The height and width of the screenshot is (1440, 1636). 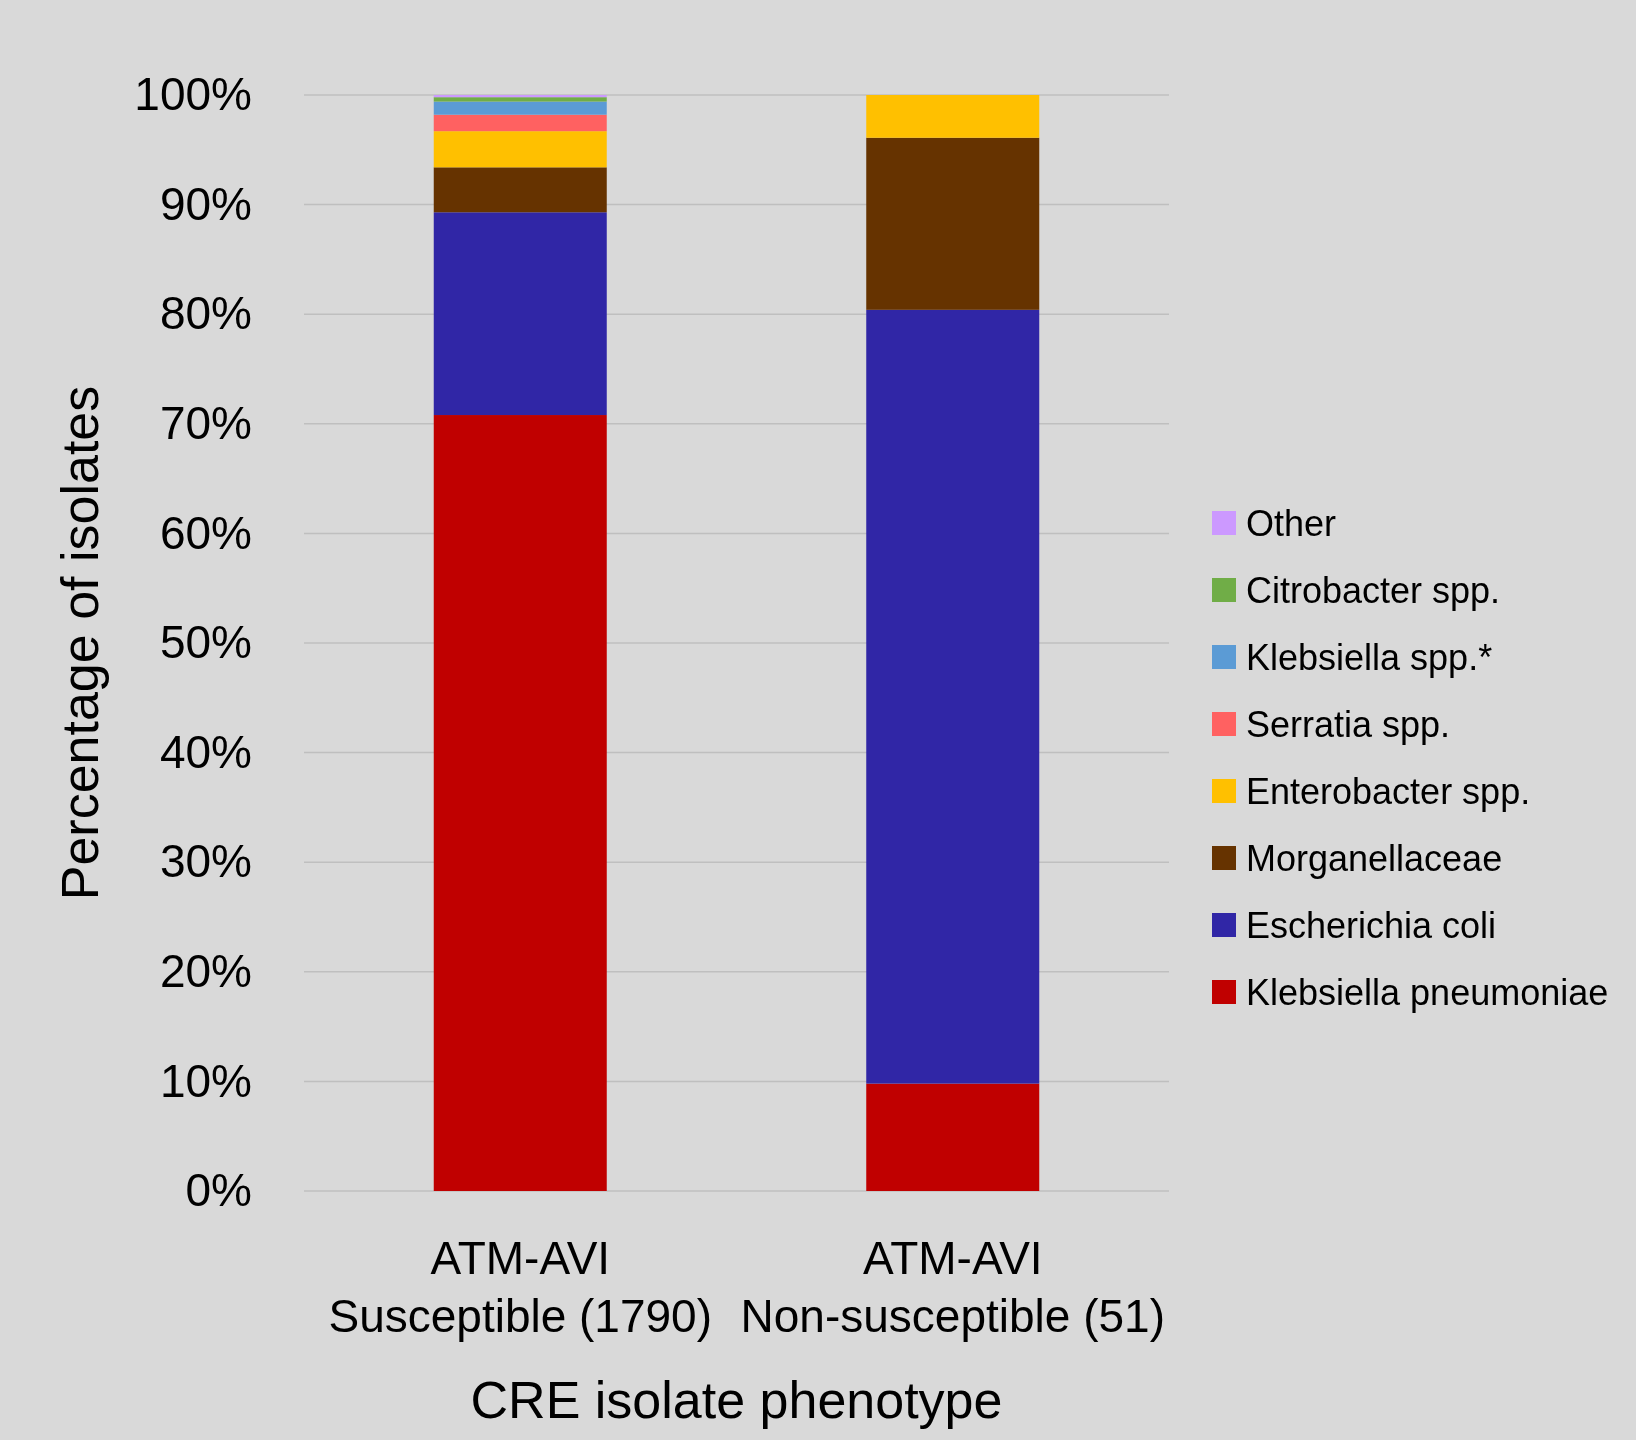 I want to click on legend-label: Klebsiella spp.*, so click(x=1369, y=657).